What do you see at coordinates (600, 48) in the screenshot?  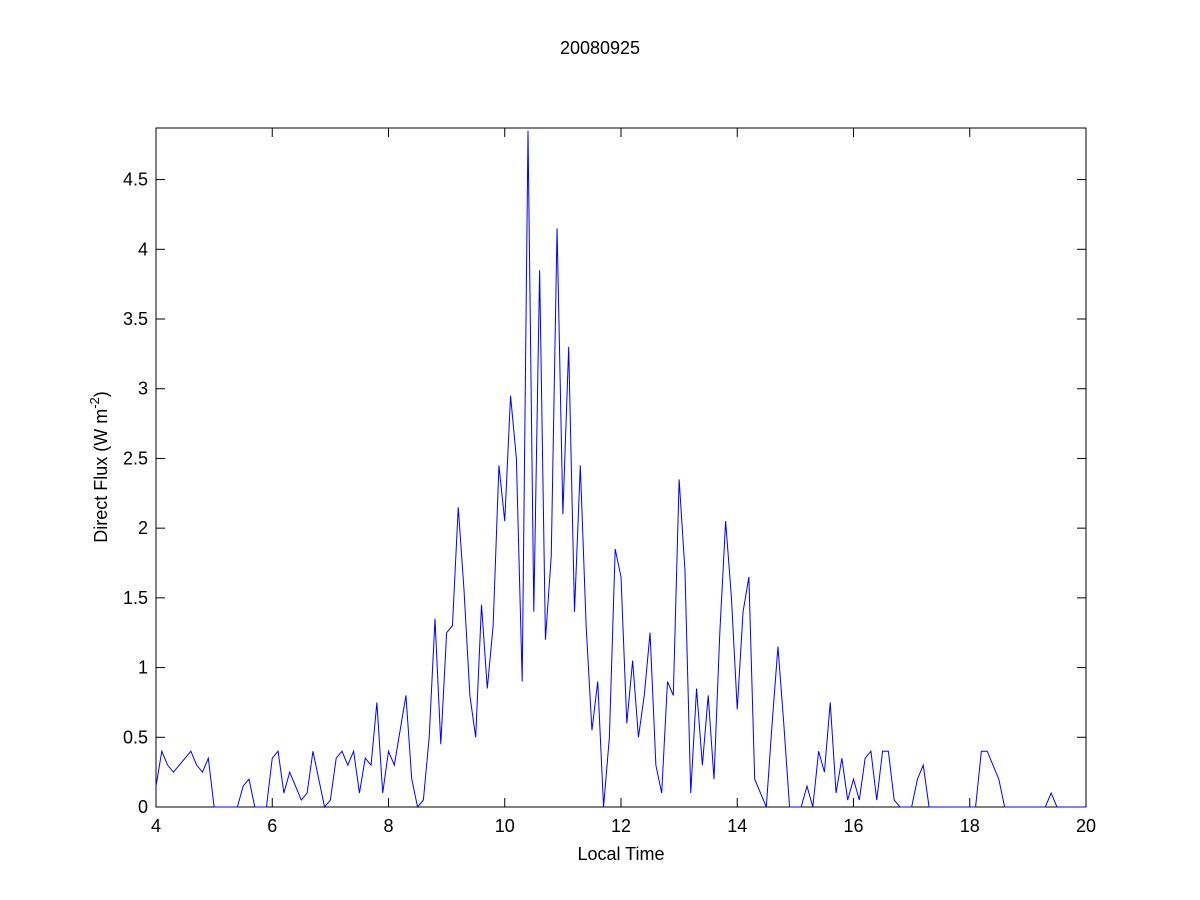 I see `chart-title: 20080925` at bounding box center [600, 48].